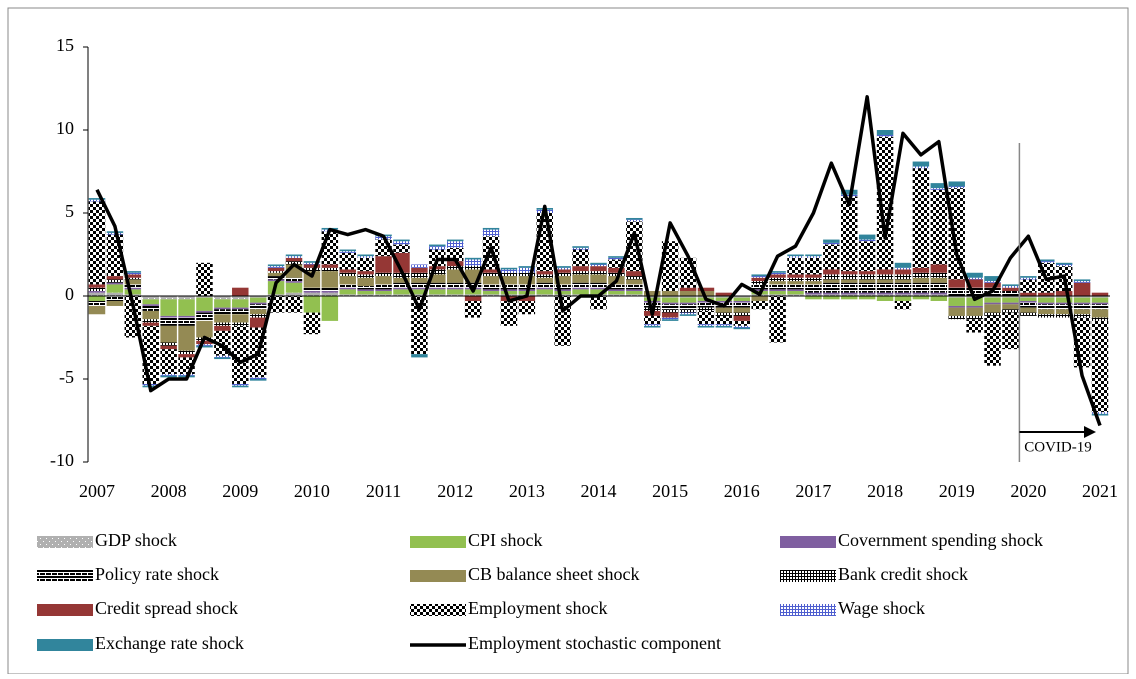  Describe the element at coordinates (813, 491) in the screenshot. I see `x-tick-label: 2017` at that location.